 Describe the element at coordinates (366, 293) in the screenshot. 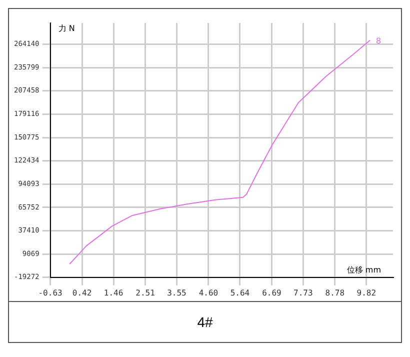

I see `x-tick-label: 9.82` at that location.